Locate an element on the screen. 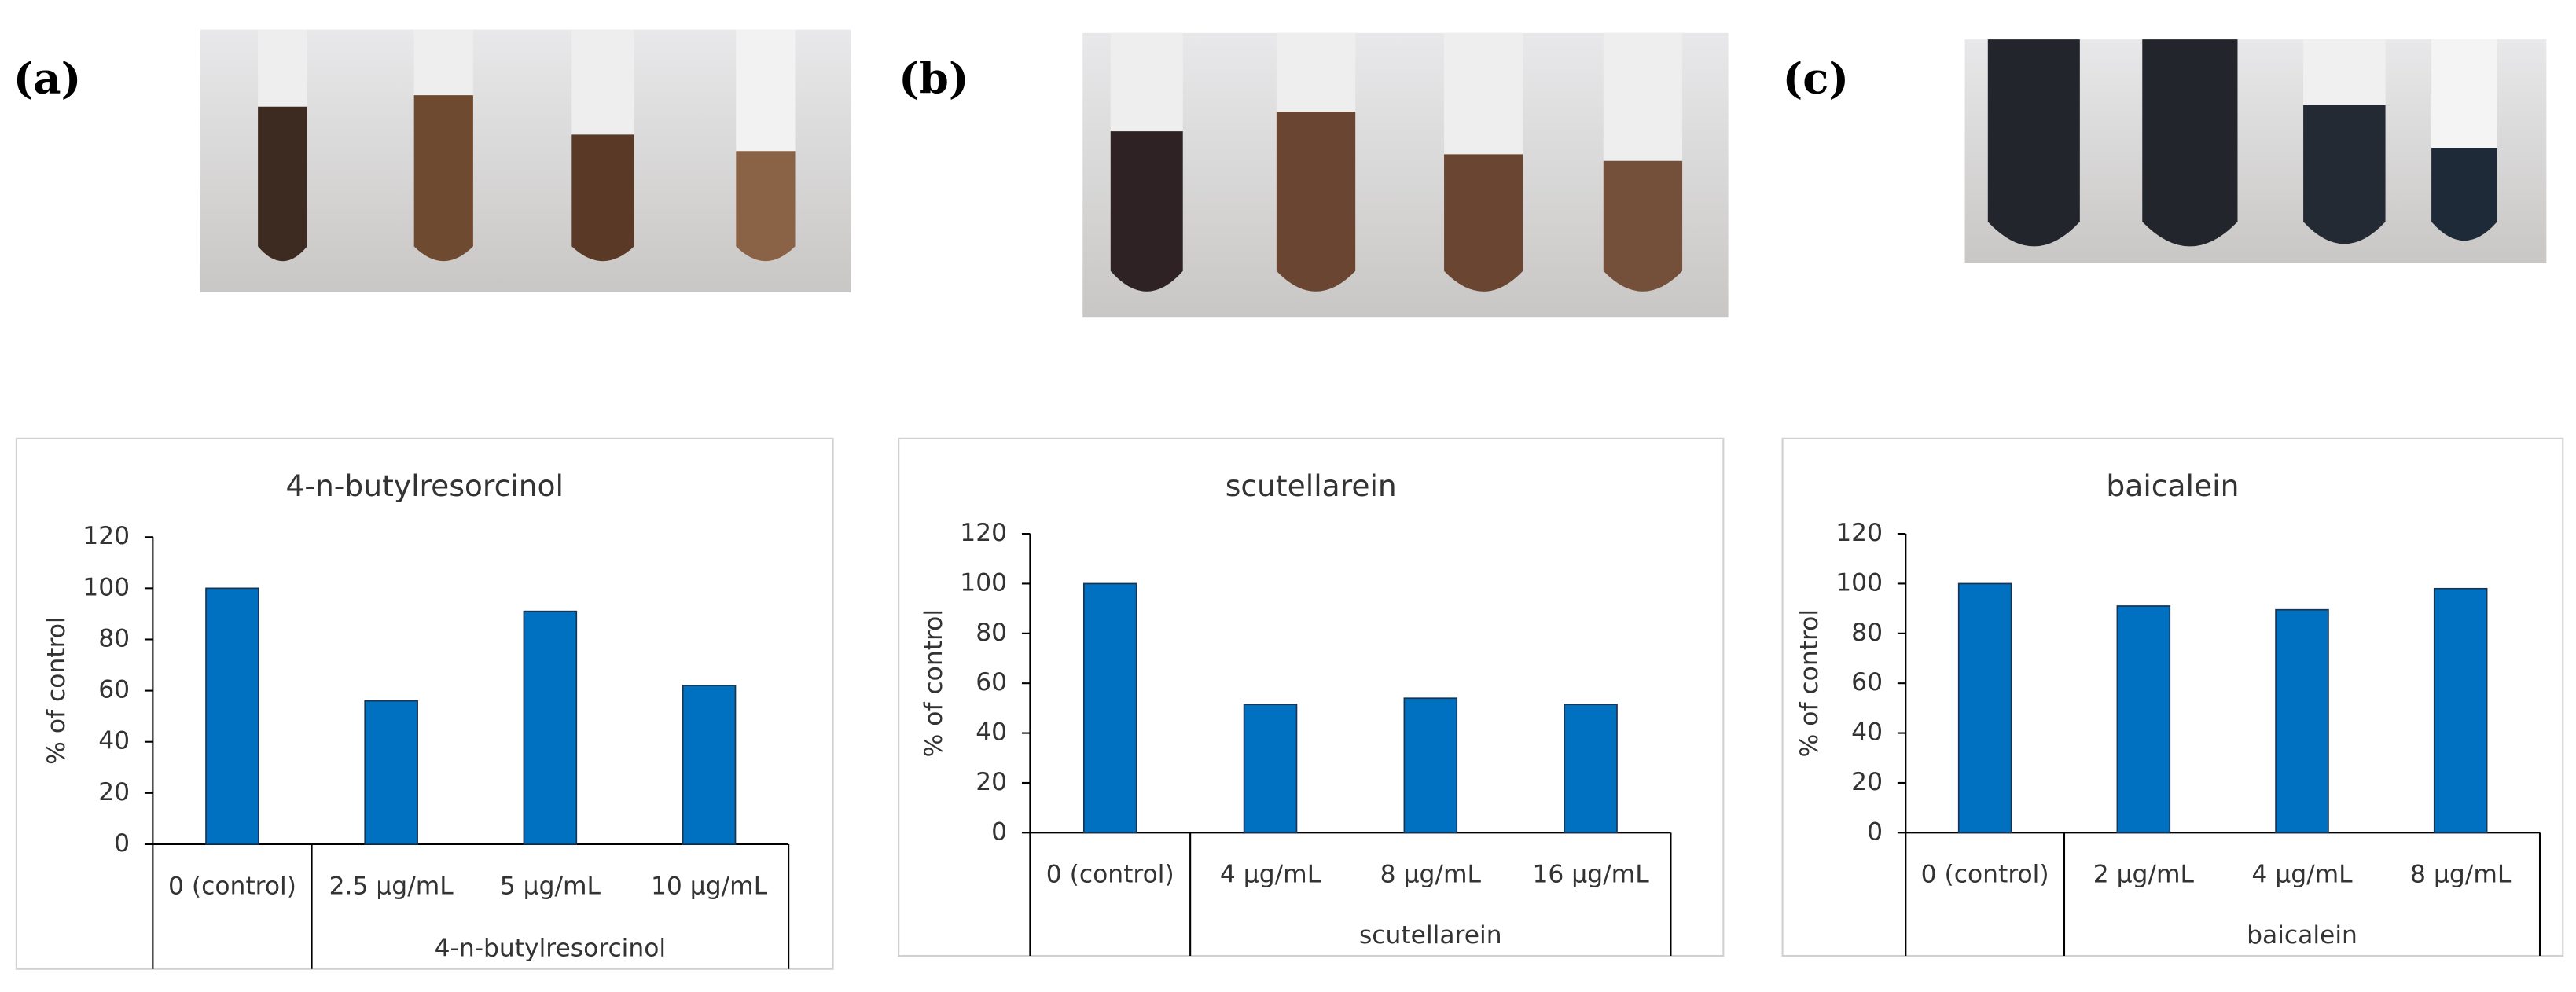 The width and height of the screenshot is (2576, 992). photo-a is located at coordinates (525, 160).